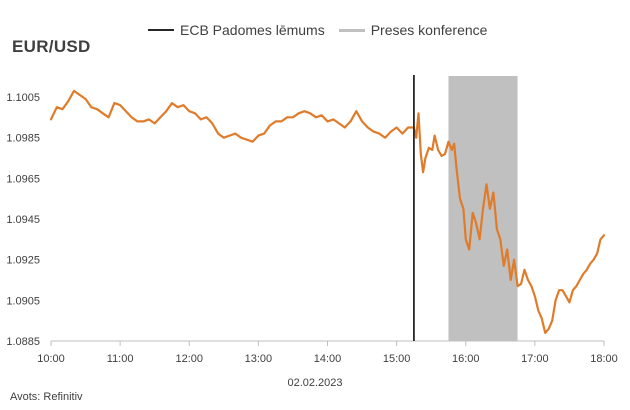 The height and width of the screenshot is (410, 630). I want to click on x-tick-label: 12:00, so click(189, 359).